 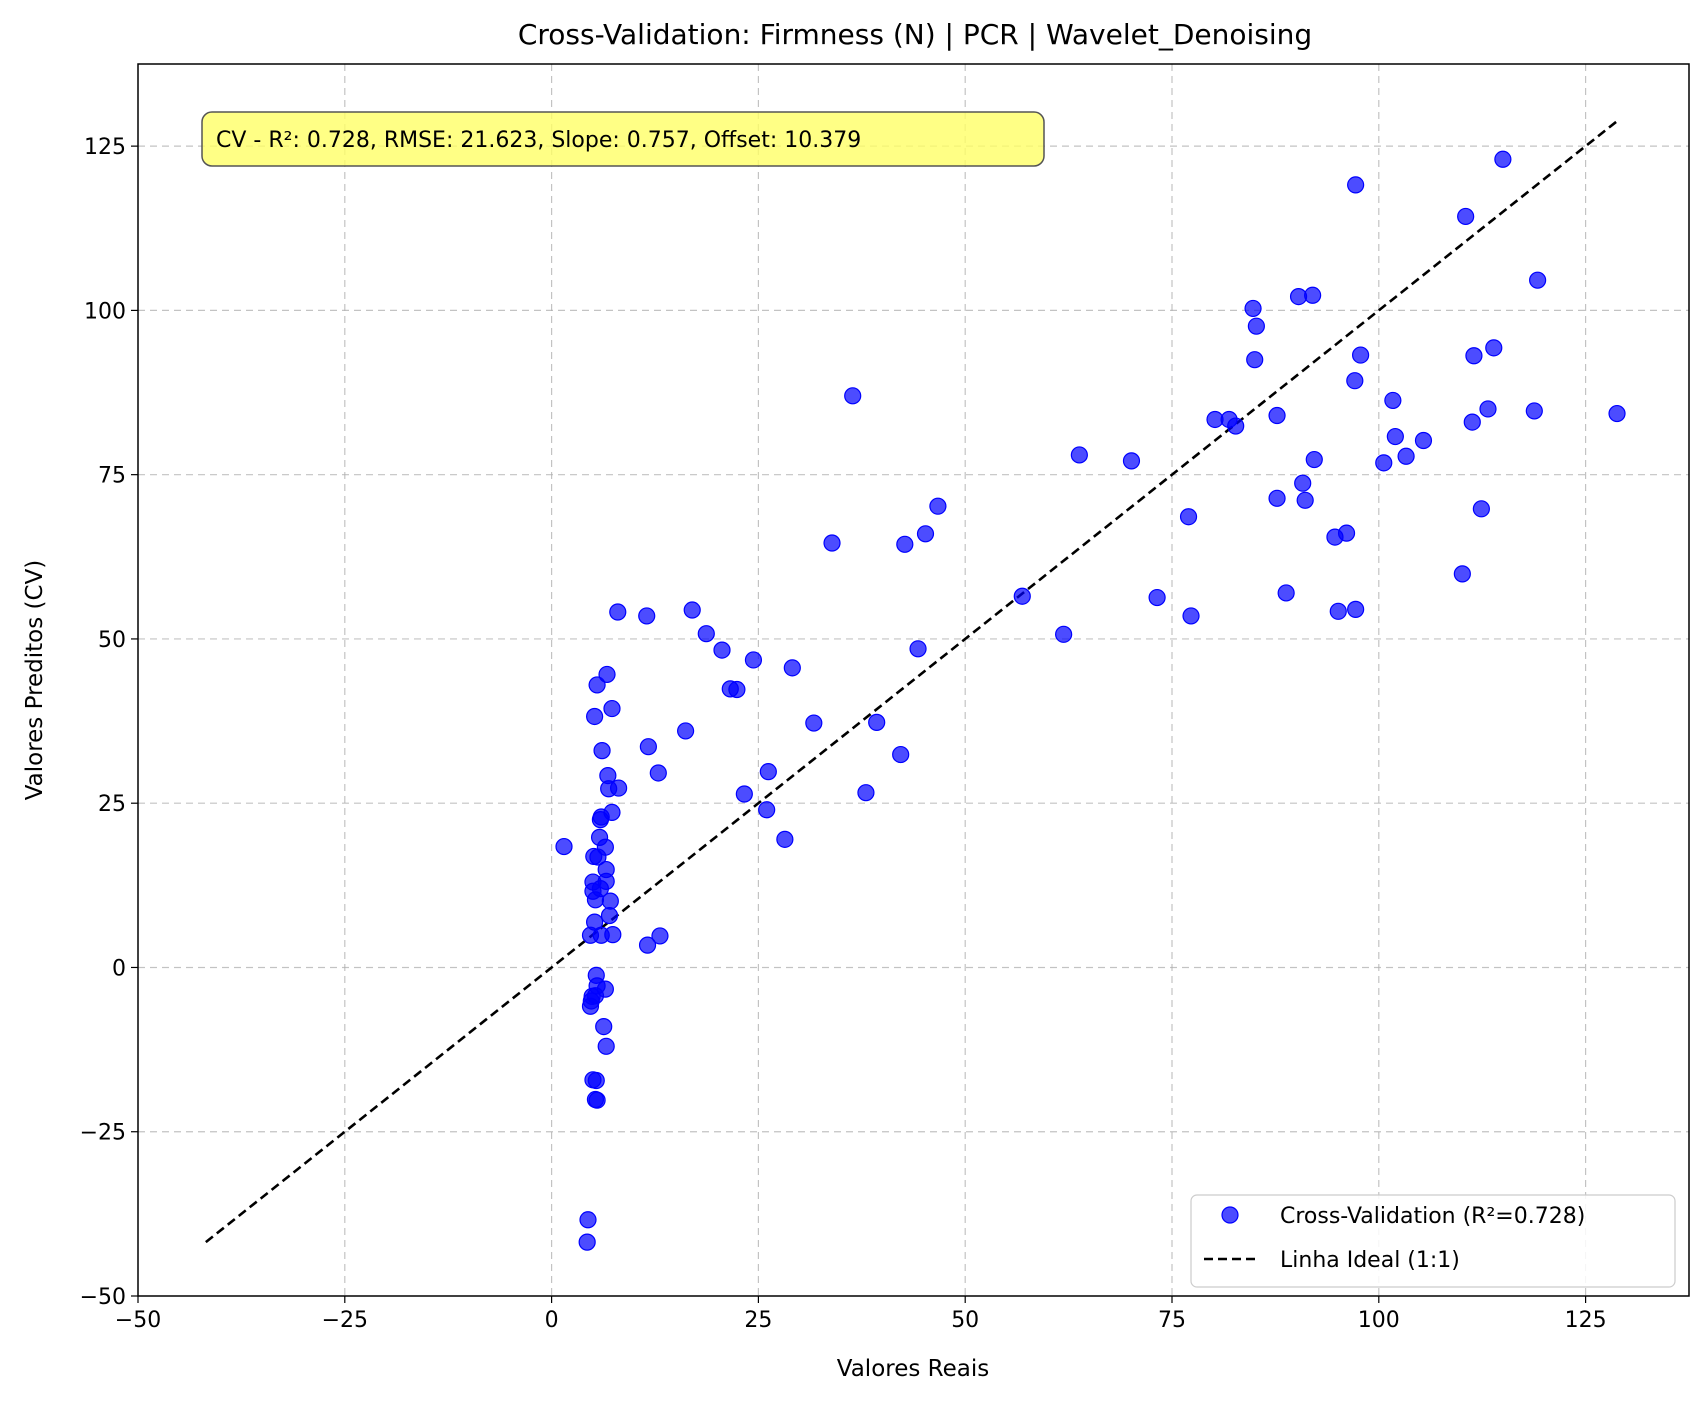 What do you see at coordinates (138, 1320) in the screenshot?
I see `x-tick-label: −50` at bounding box center [138, 1320].